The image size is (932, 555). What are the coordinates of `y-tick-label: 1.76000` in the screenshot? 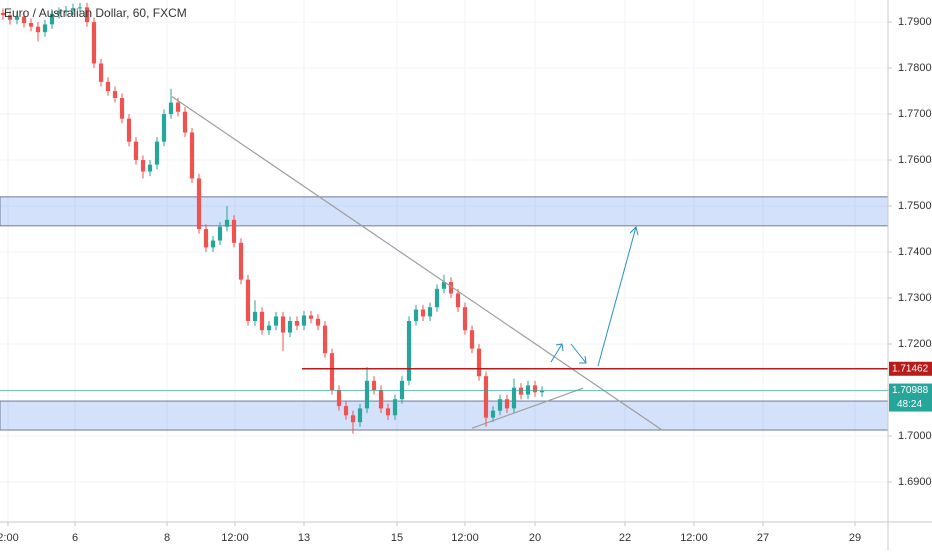 It's located at (915, 160).